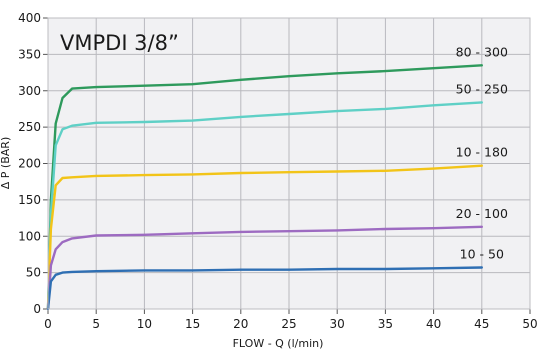  I want to click on x-tick-label: 20, so click(240, 324).